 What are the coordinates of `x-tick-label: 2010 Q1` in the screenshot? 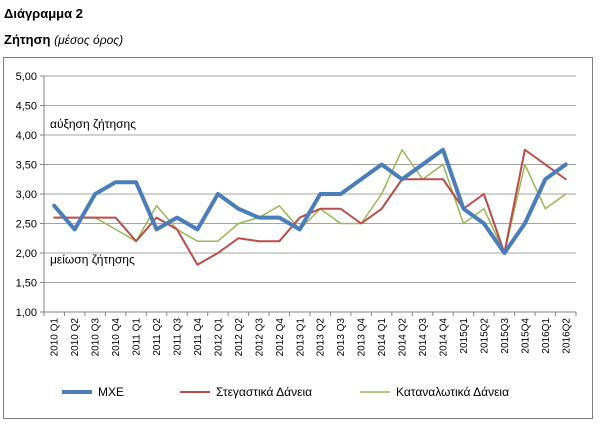 It's located at (55, 337).